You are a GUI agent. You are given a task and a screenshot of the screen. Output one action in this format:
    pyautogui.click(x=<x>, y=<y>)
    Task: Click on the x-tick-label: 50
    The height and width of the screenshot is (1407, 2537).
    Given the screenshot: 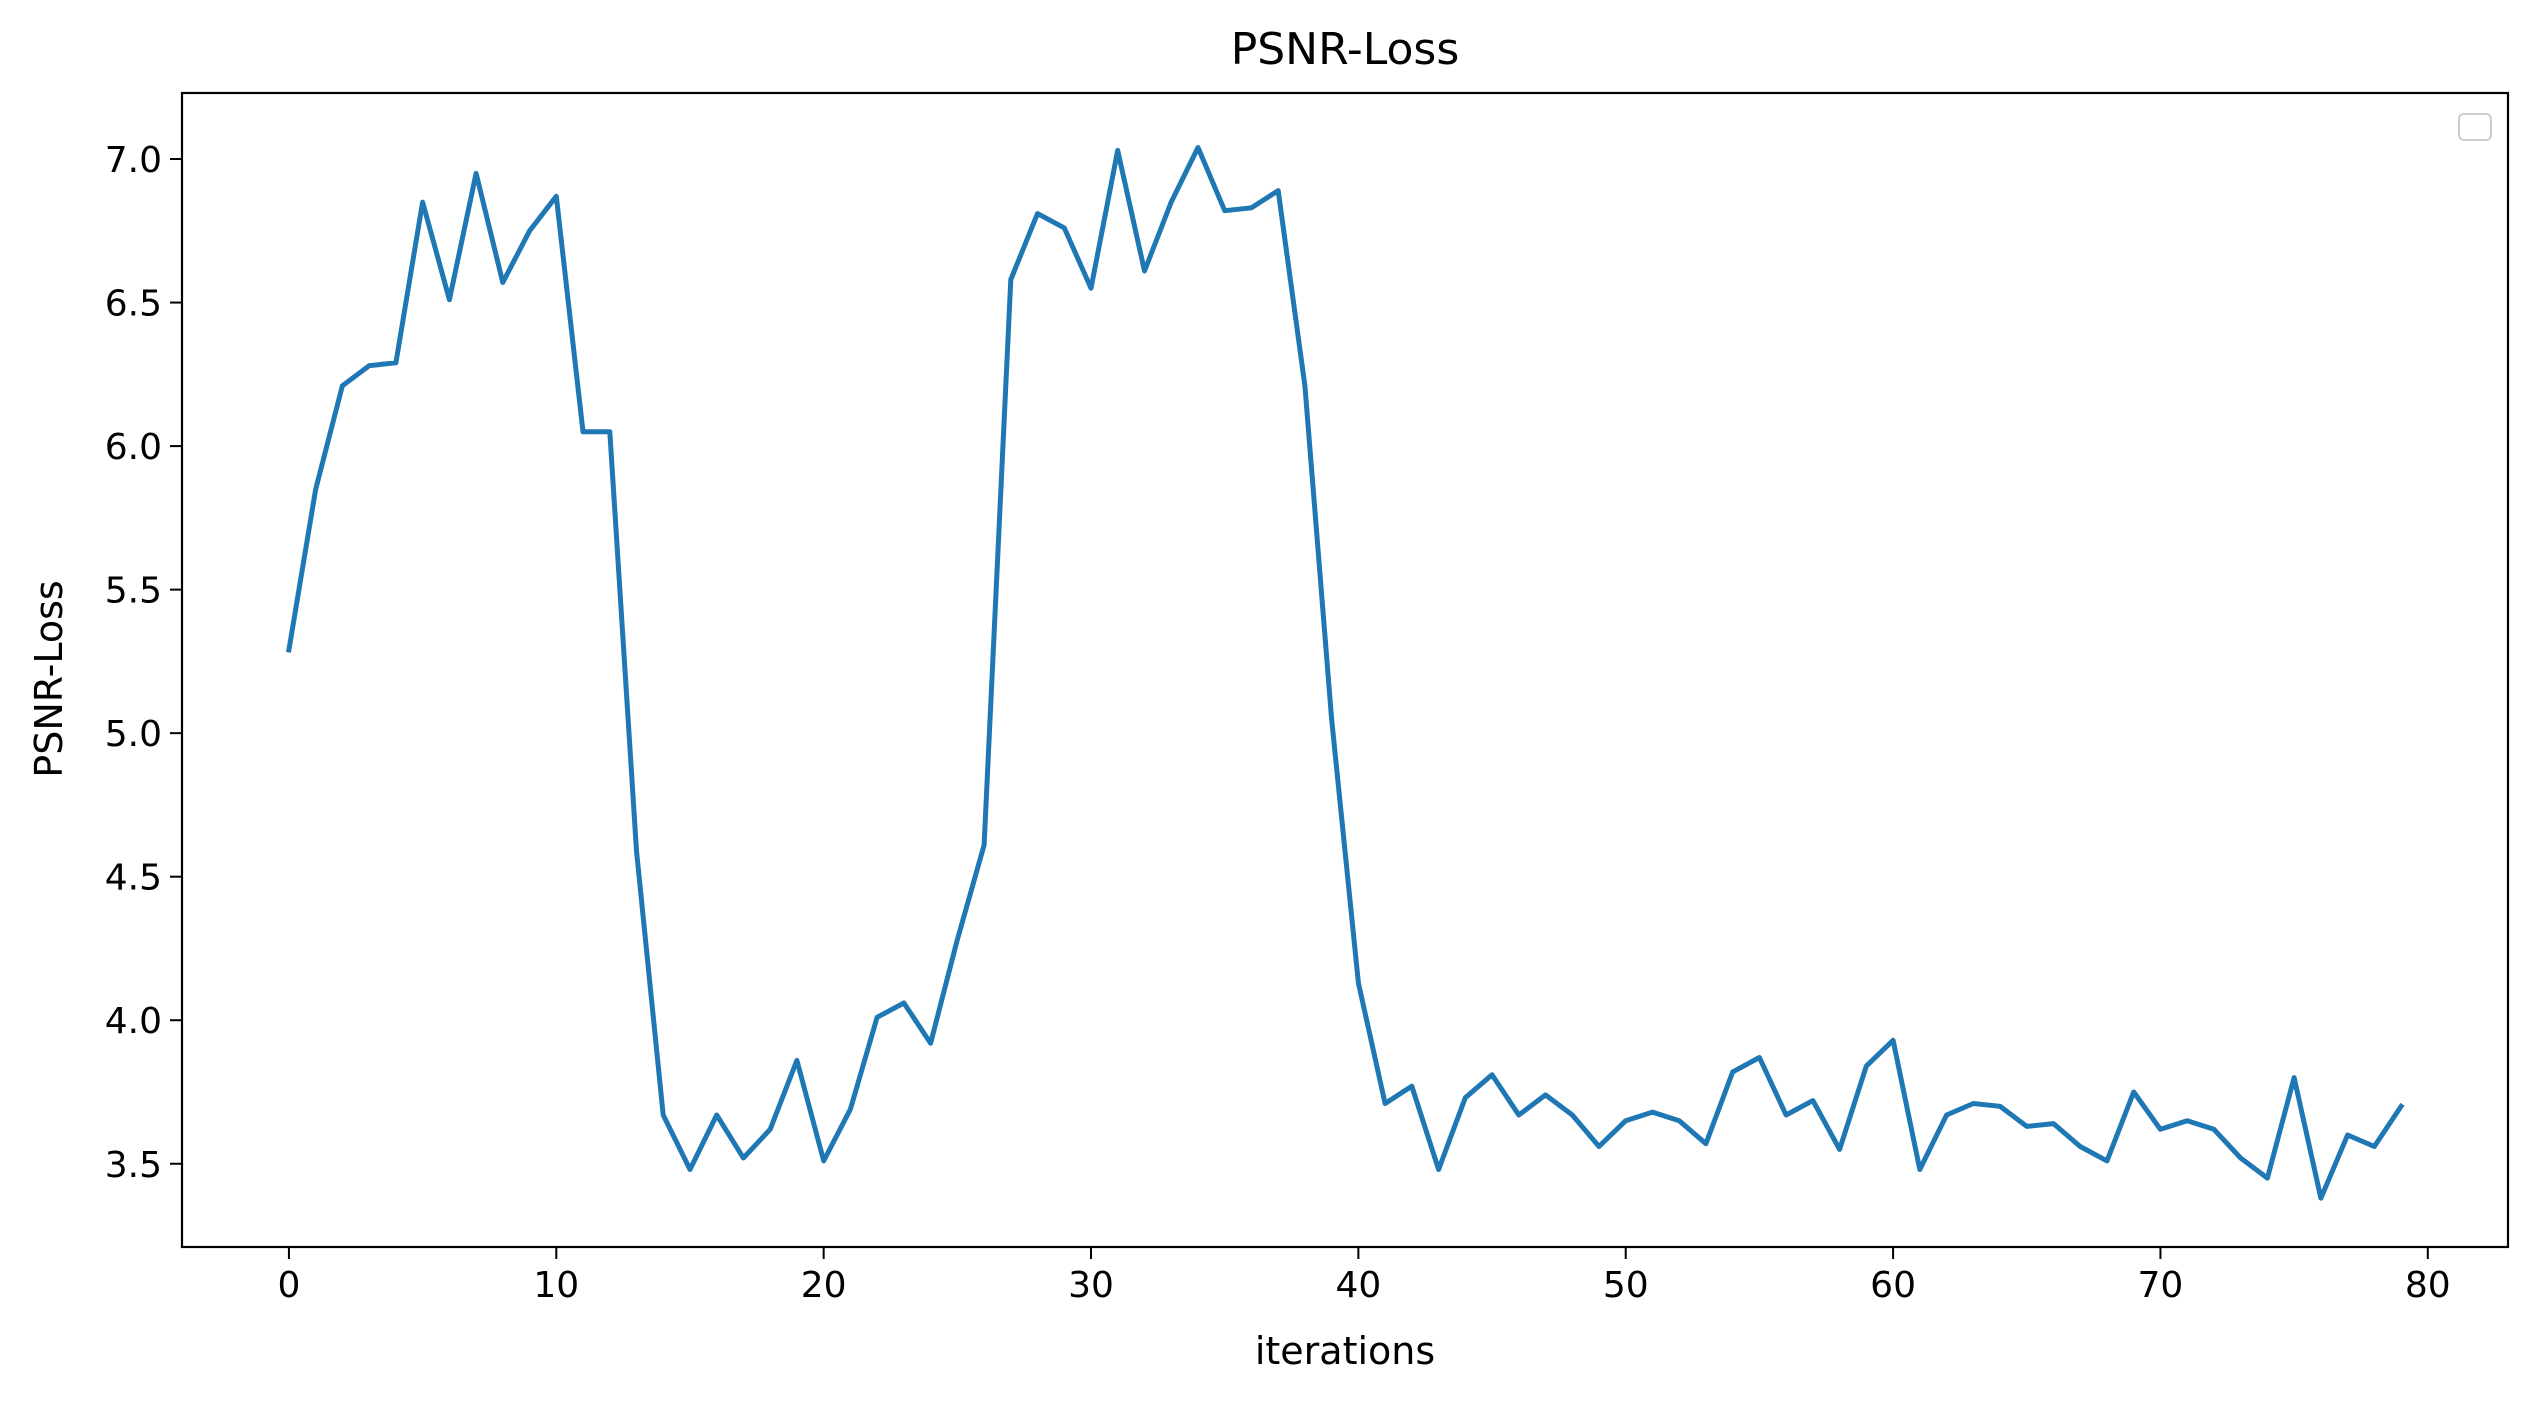 What is the action you would take?
    pyautogui.click(x=1626, y=1285)
    